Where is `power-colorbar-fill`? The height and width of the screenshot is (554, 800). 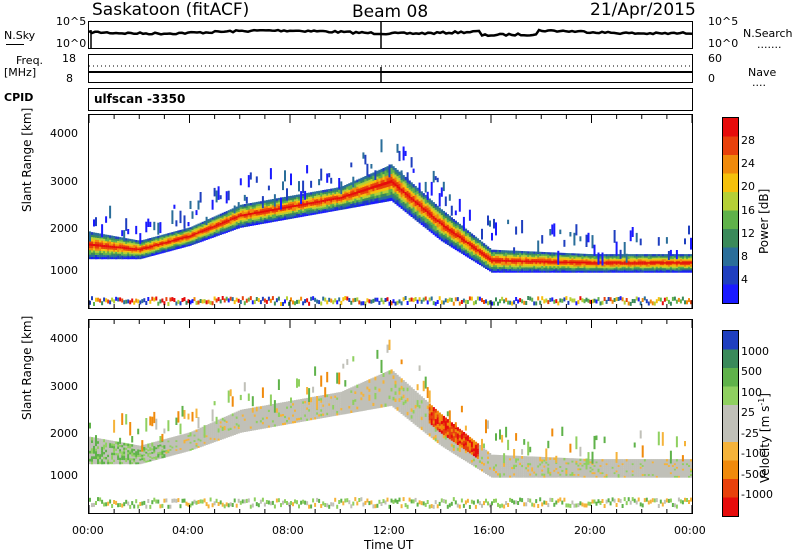 power-colorbar-fill is located at coordinates (730, 211).